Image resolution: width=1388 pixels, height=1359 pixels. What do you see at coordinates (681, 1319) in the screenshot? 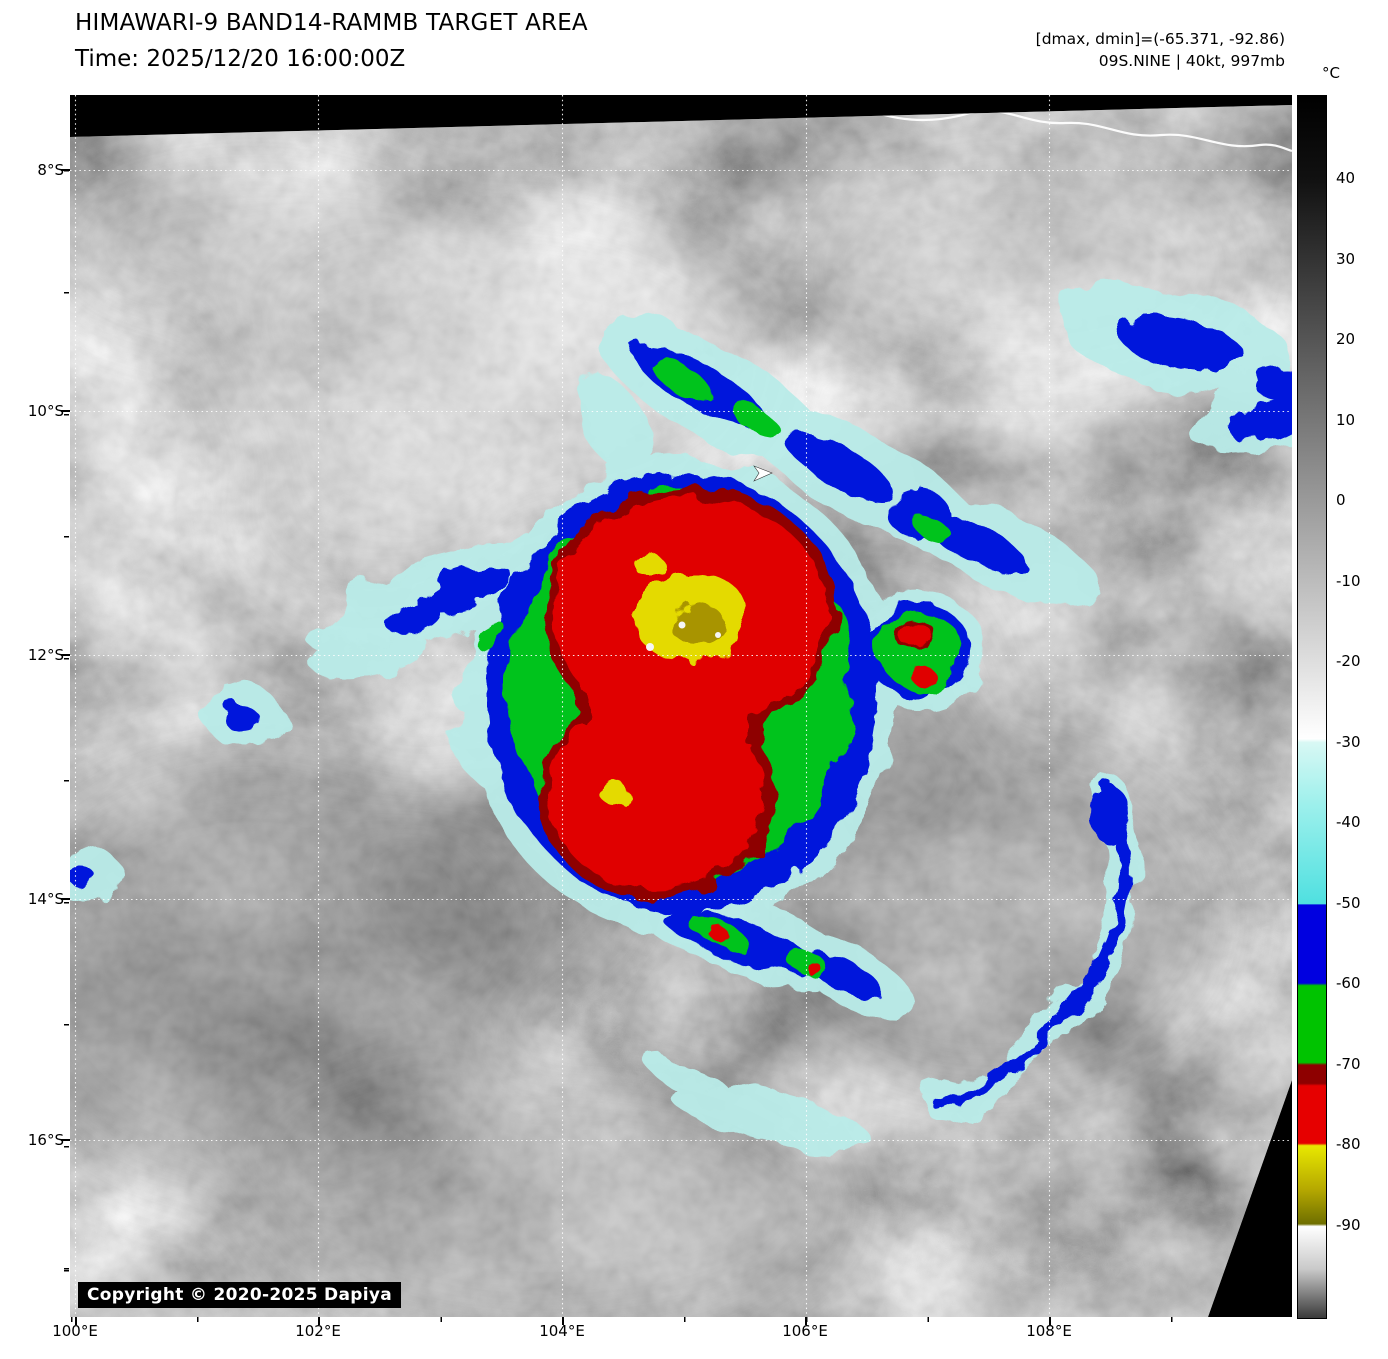
I see `bottom-minor-ticks` at bounding box center [681, 1319].